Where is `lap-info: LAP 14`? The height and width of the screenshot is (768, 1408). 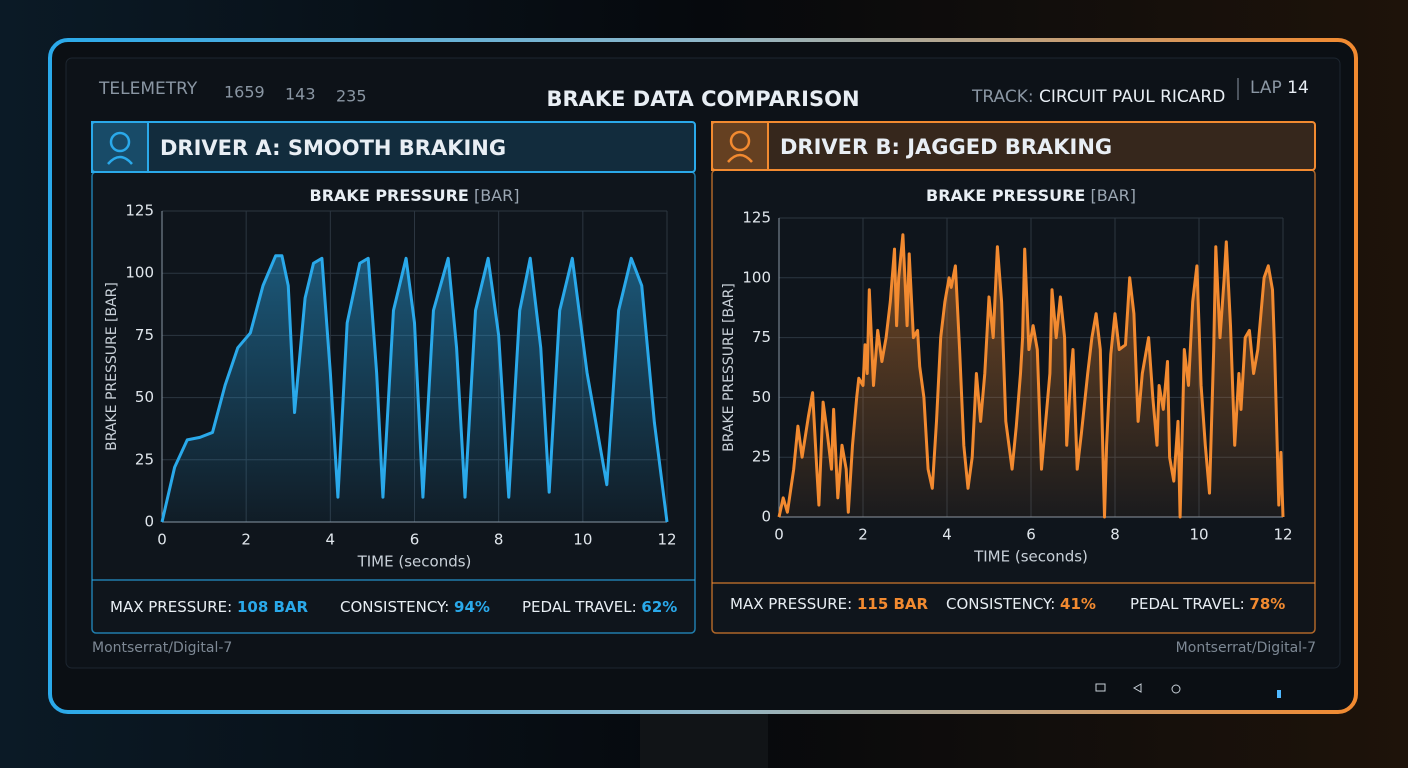
lap-info: LAP 14 is located at coordinates (1279, 88).